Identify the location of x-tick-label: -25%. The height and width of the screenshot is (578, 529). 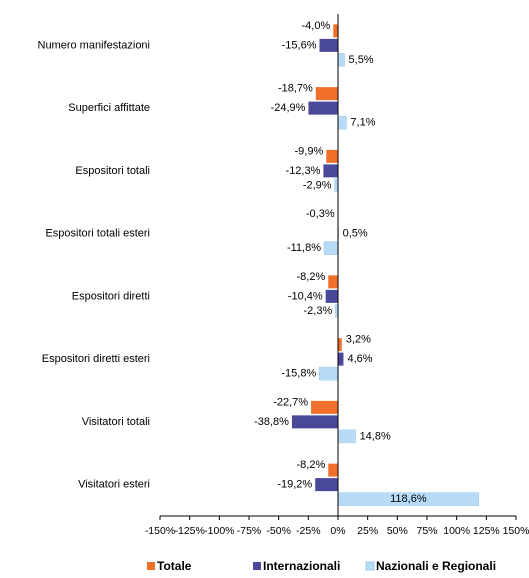
(308, 531).